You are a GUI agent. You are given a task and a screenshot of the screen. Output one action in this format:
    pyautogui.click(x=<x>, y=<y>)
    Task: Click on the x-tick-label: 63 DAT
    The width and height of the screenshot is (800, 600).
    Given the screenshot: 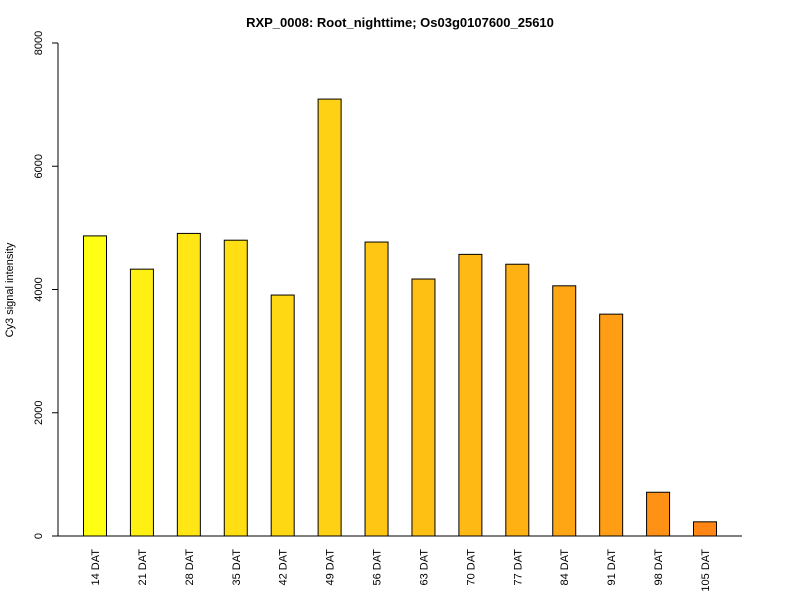 What is the action you would take?
    pyautogui.click(x=424, y=567)
    